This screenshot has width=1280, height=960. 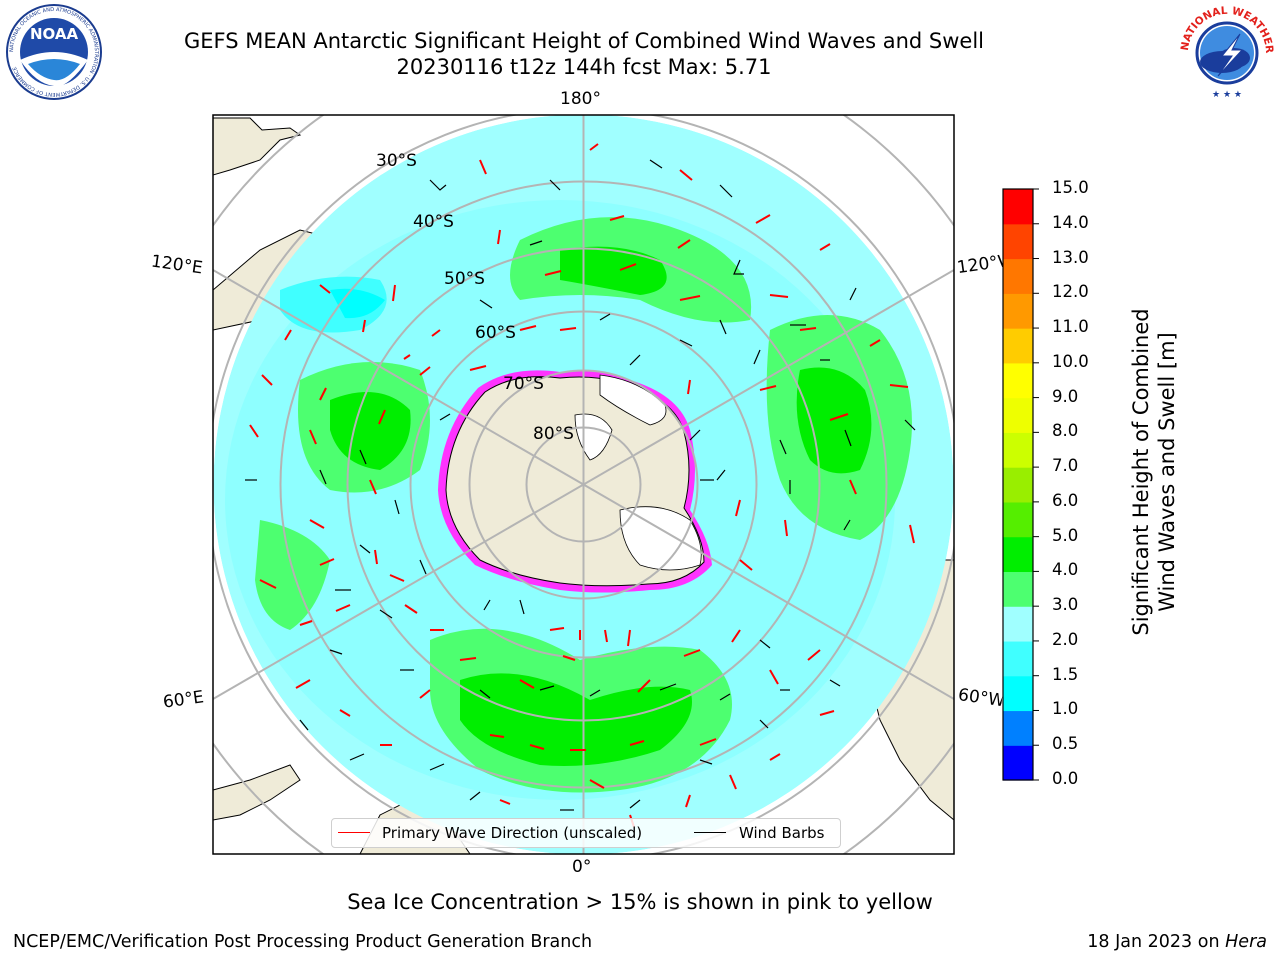 What do you see at coordinates (1070, 361) in the screenshot?
I see `colorbar-tick-label: 10.0` at bounding box center [1070, 361].